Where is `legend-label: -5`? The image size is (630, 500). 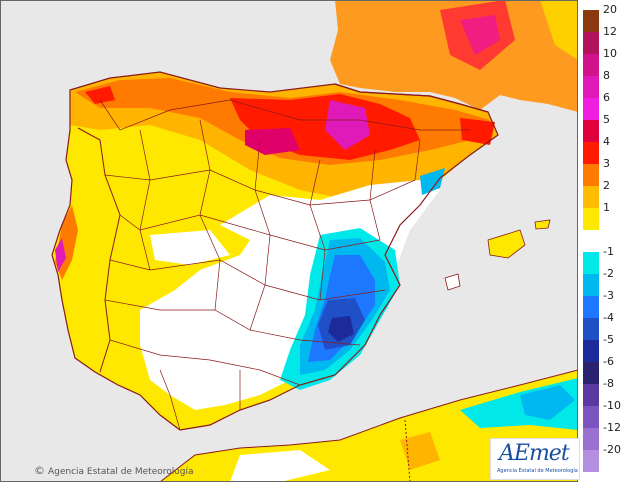 legend-label: -5 is located at coordinates (608, 339).